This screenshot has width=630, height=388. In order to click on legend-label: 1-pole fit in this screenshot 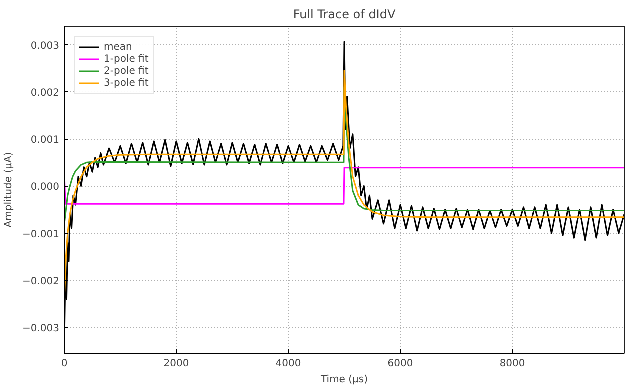, I will do `click(126, 59)`.